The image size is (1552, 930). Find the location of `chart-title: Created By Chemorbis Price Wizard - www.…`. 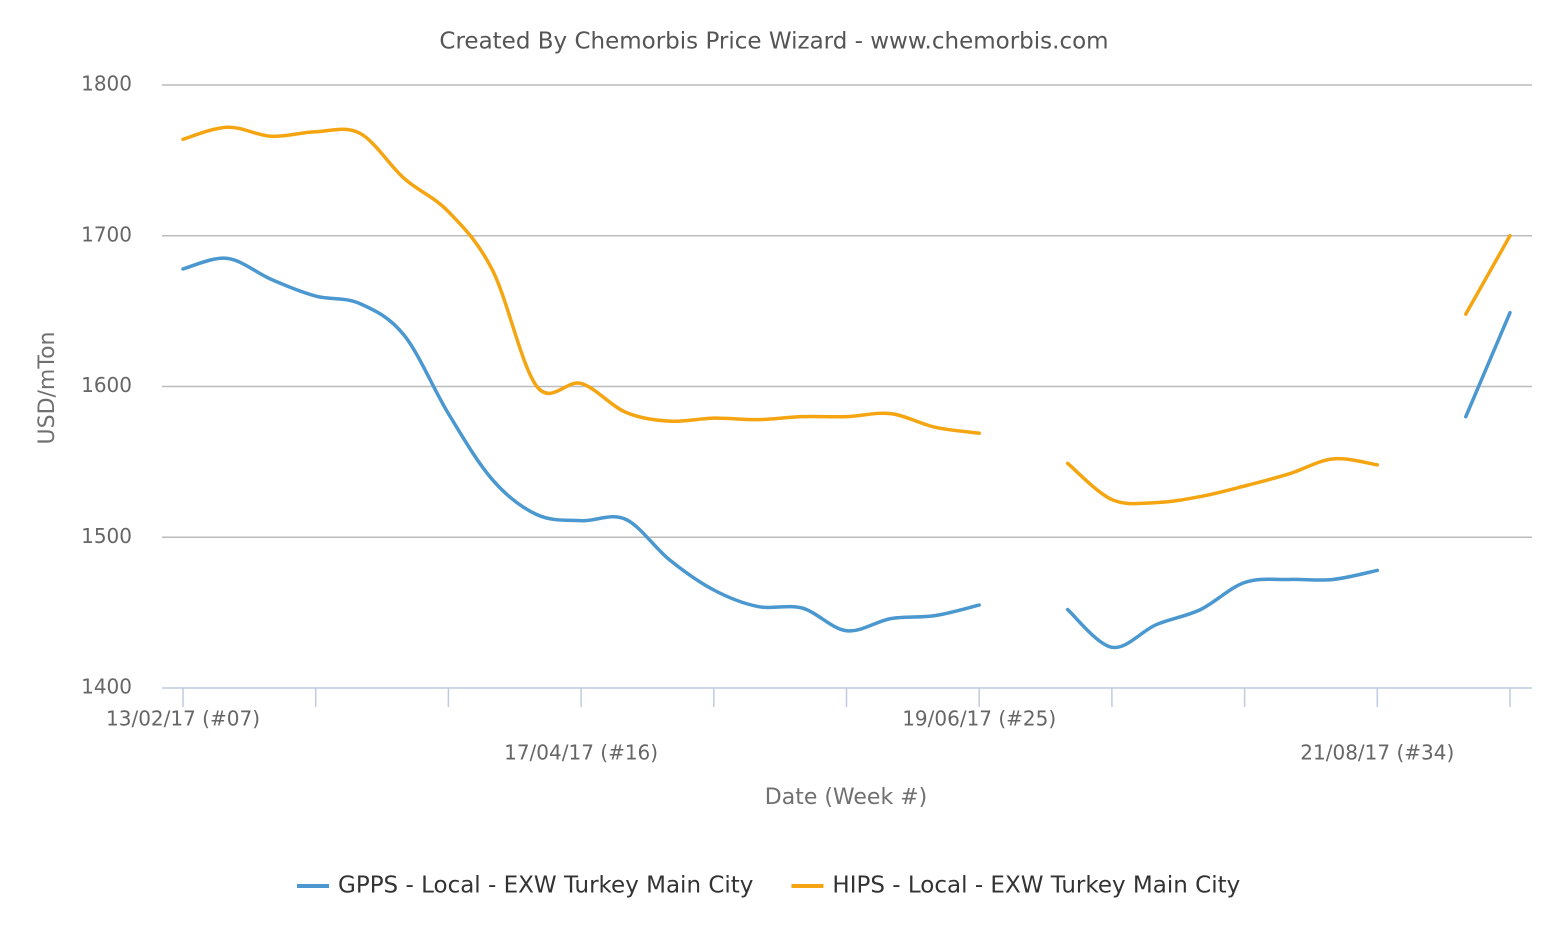

chart-title: Created By Chemorbis Price Wizard - www.… is located at coordinates (773, 42).